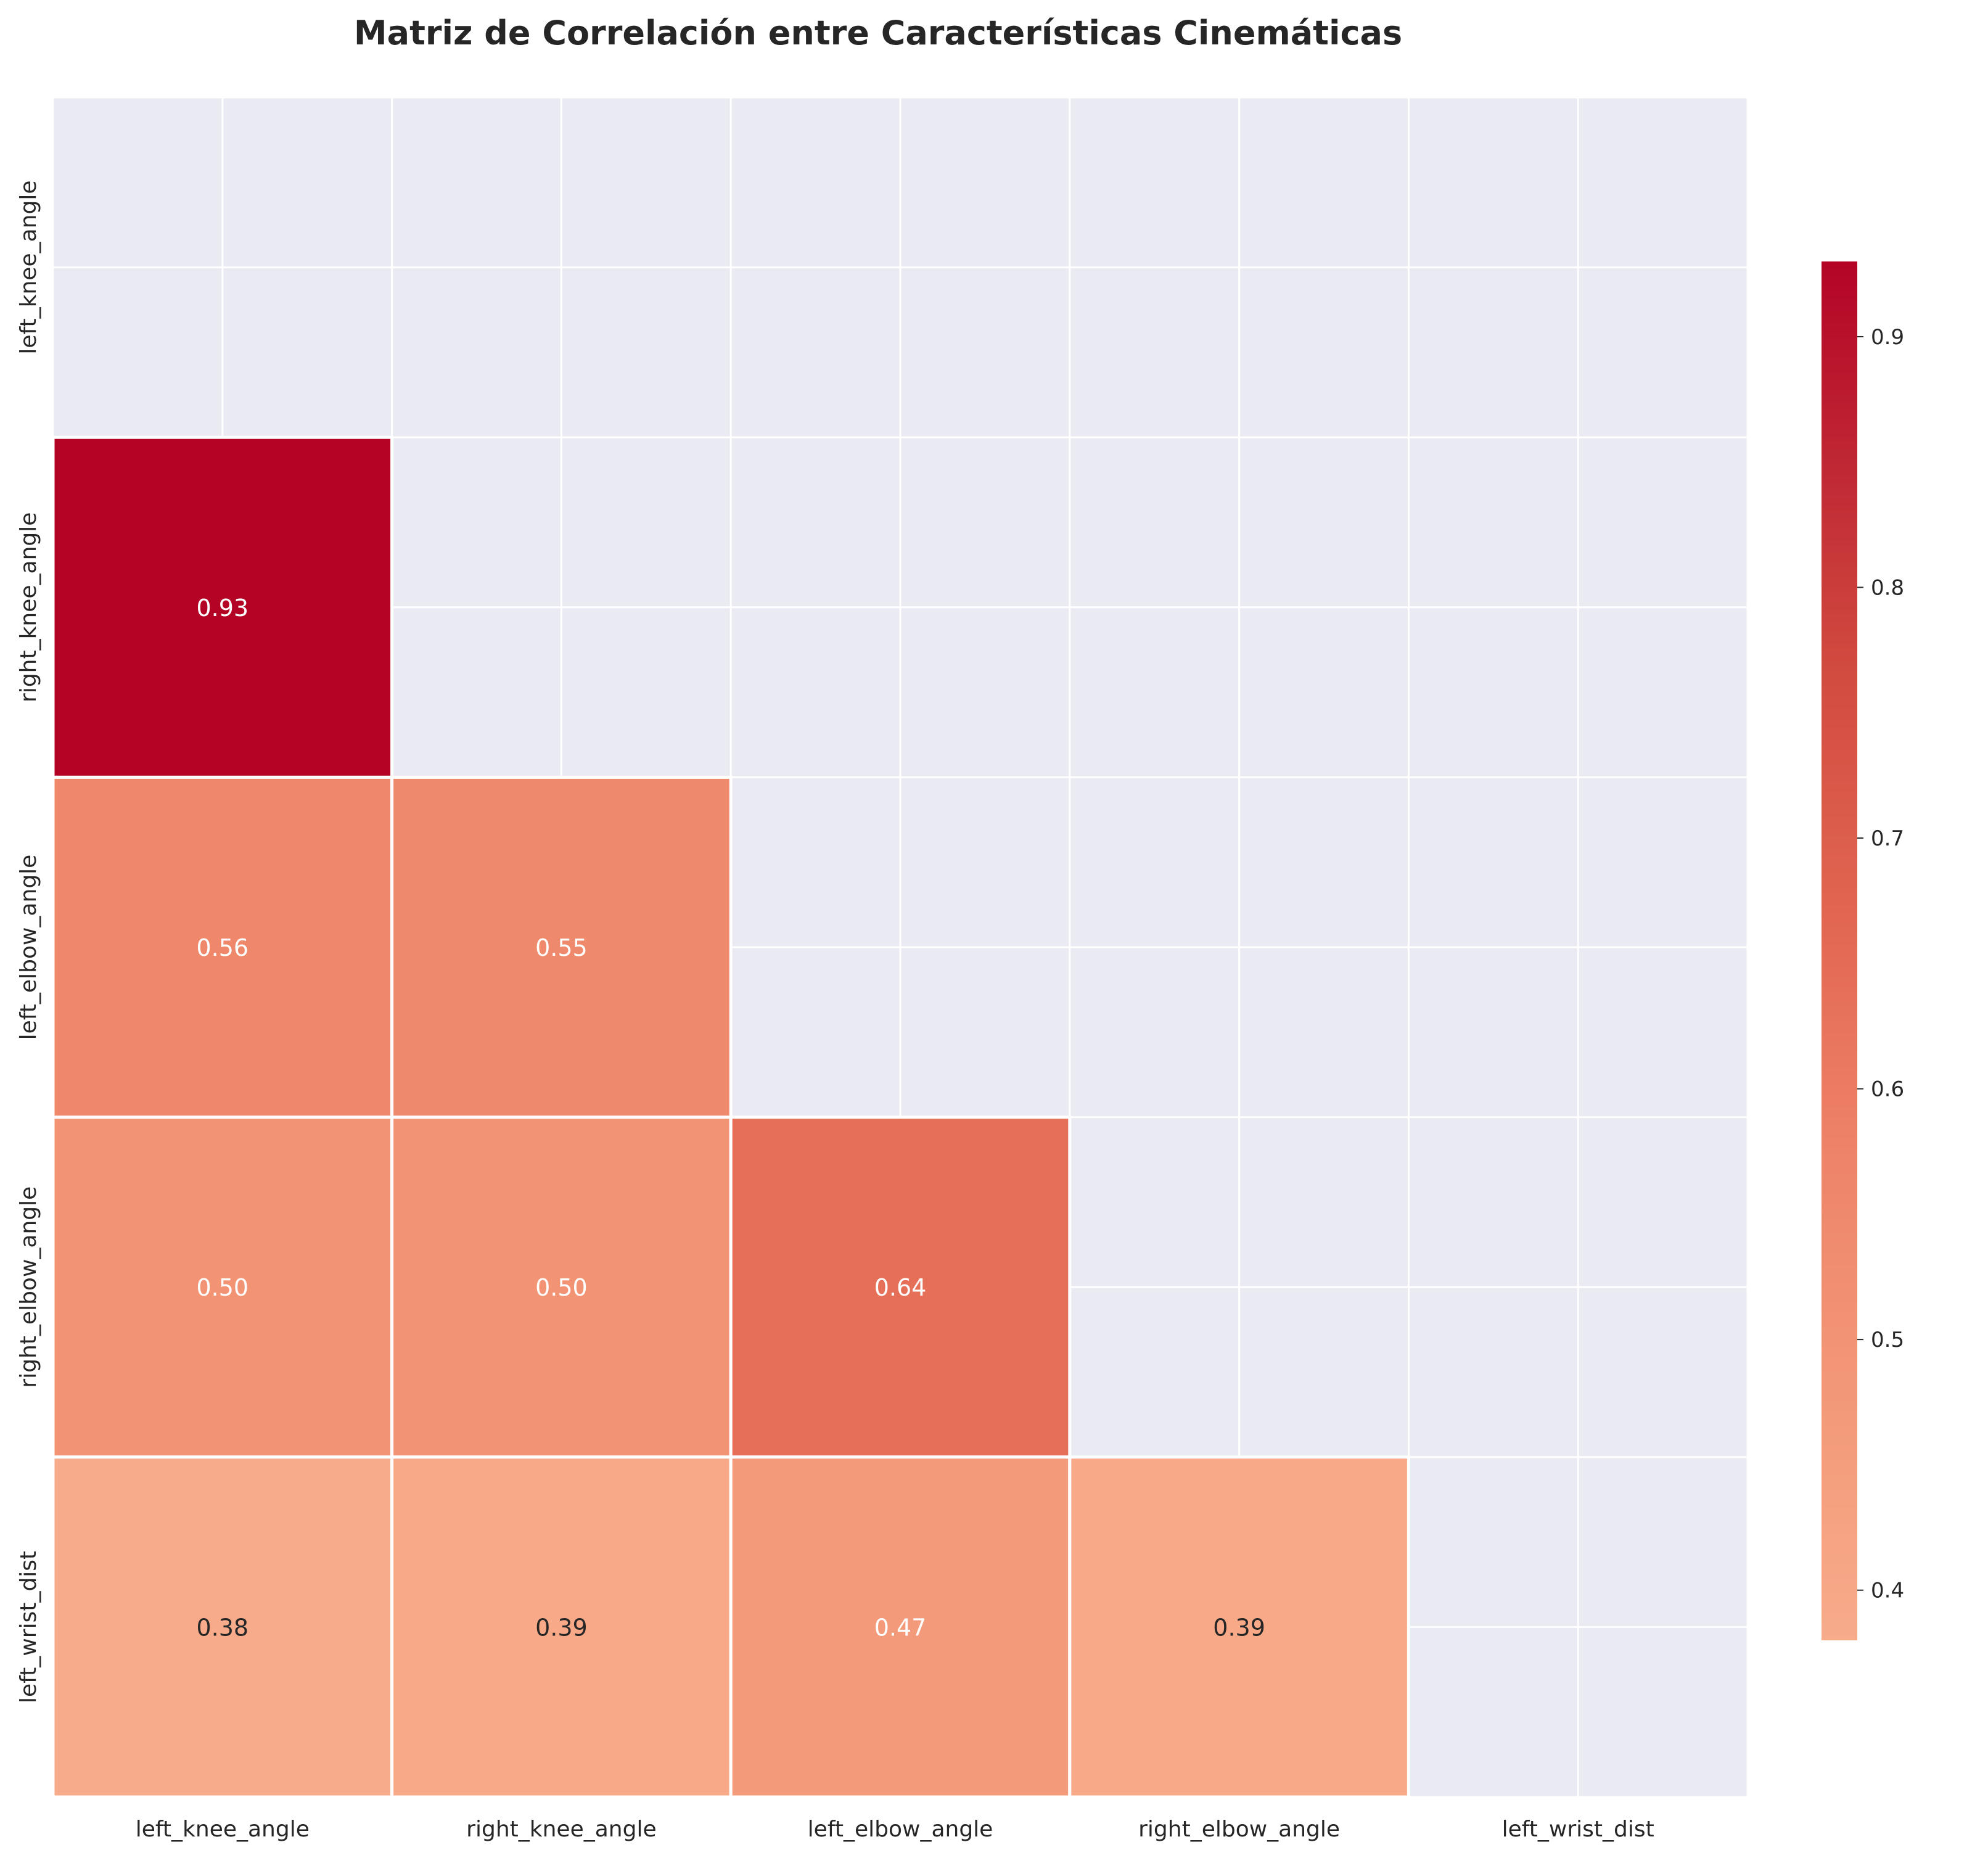  I want to click on colorbar-gradient, so click(1839, 951).